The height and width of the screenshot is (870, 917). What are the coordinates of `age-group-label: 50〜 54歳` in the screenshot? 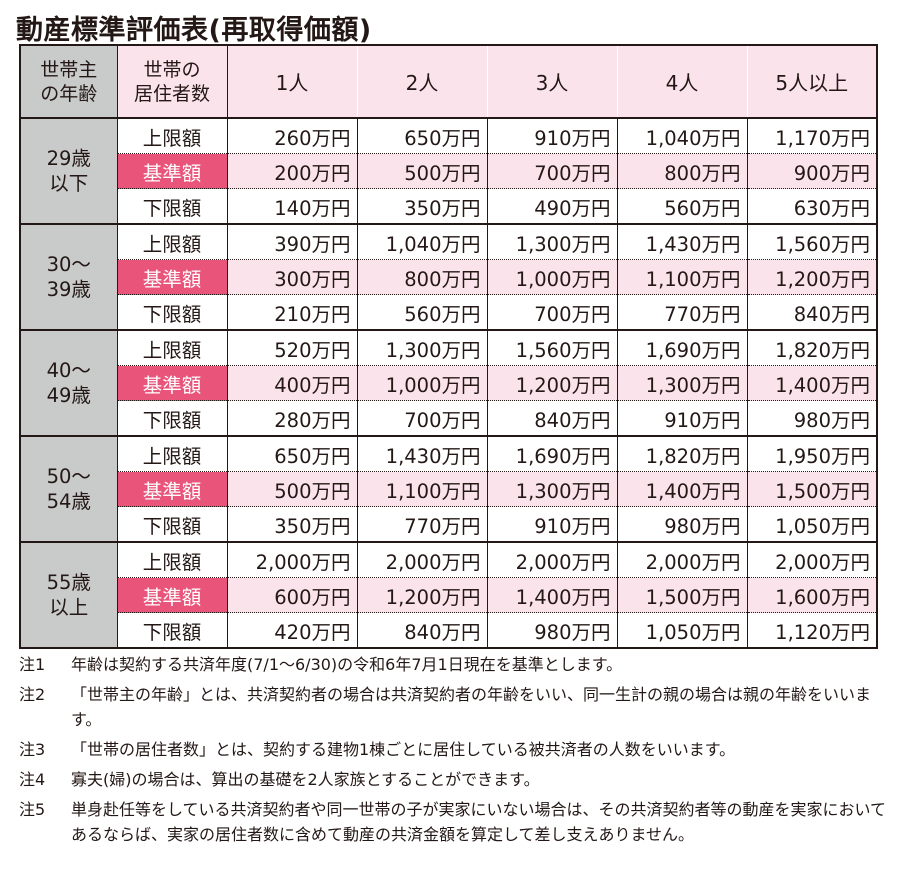 It's located at (68, 489).